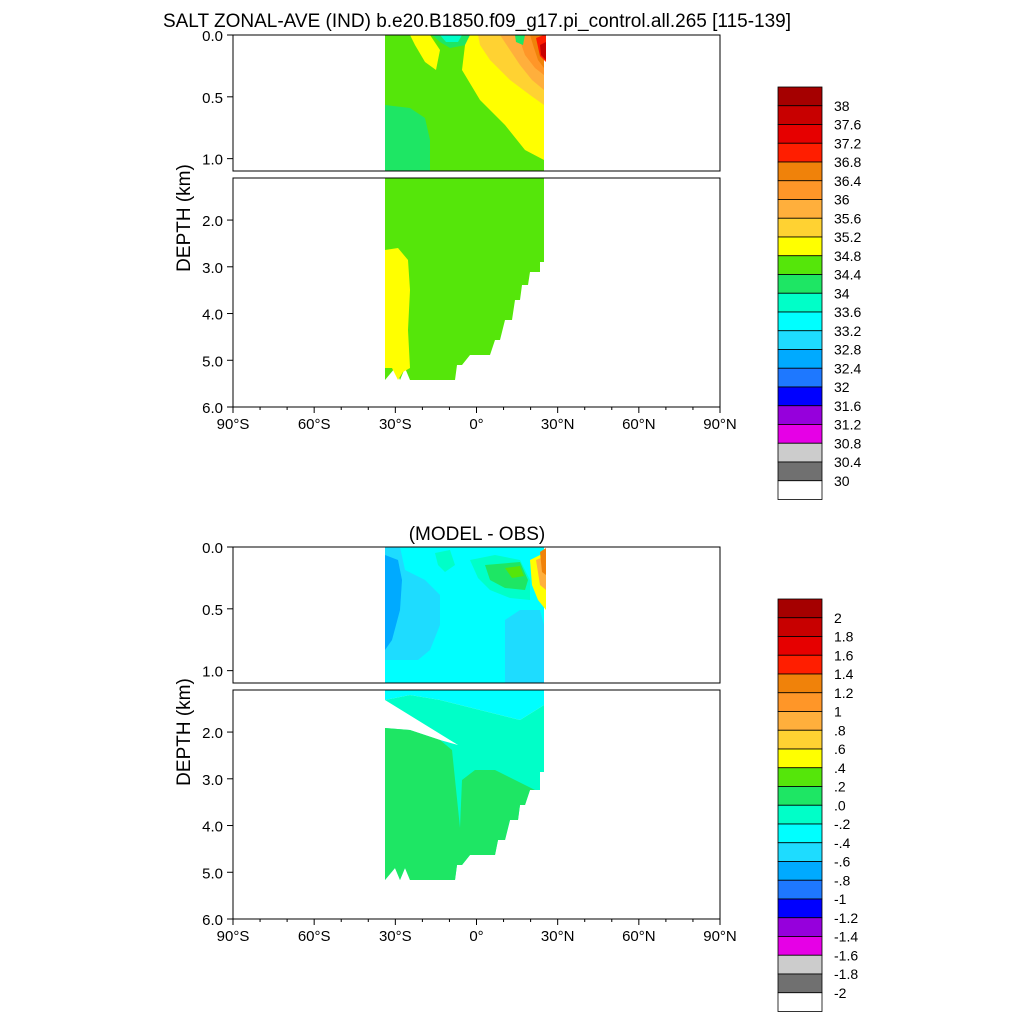 Image resolution: width=1024 pixels, height=1029 pixels. I want to click on legend-label: 36, so click(842, 200).